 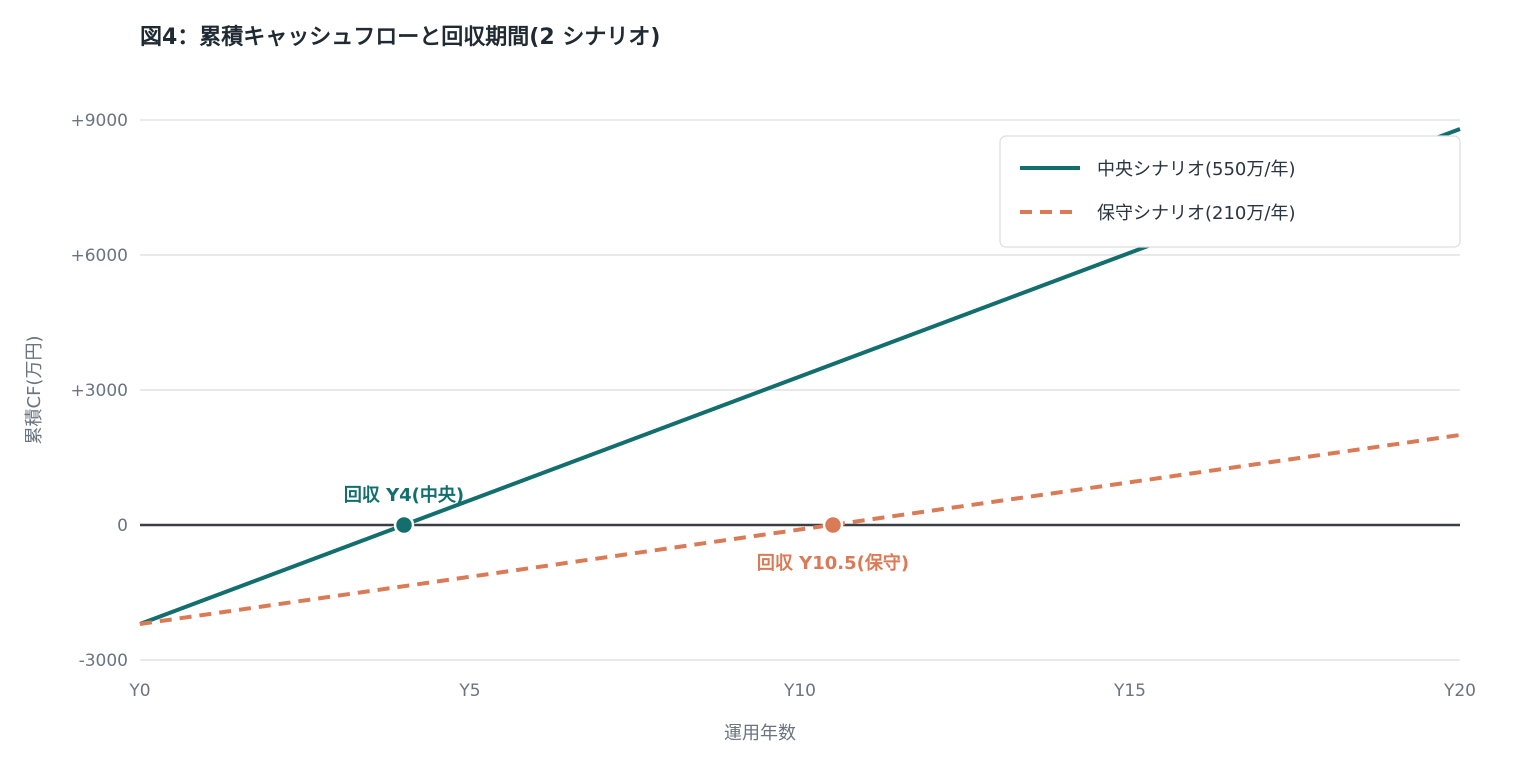 I want to click on x-tick-label: Y15, so click(x=1129, y=691).